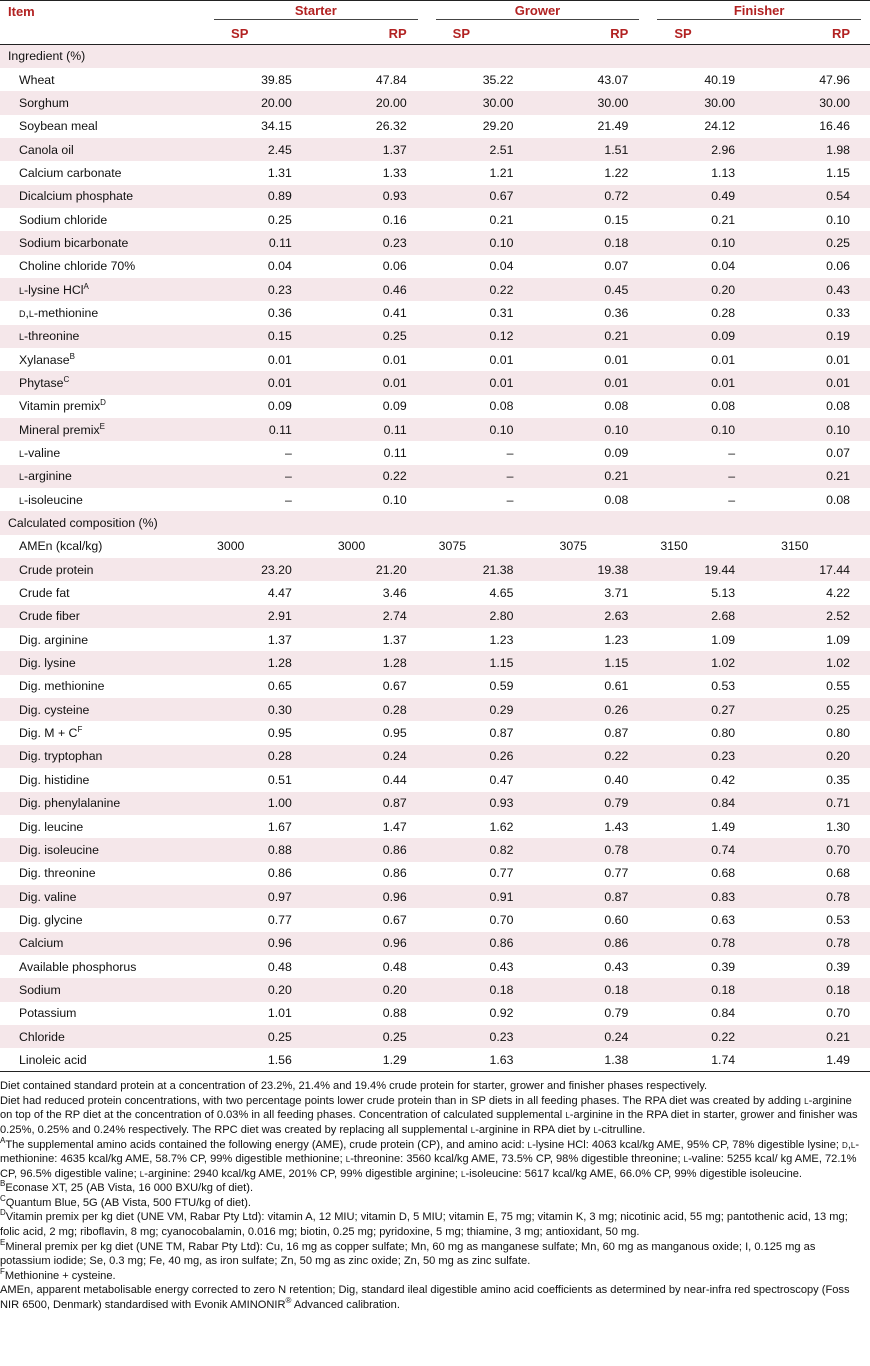 The image size is (870, 1366). Describe the element at coordinates (435, 359) in the screenshot. I see `table-row: XylanaseB 0.01 0.01 0.01 0.01 0.01 0.01` at that location.